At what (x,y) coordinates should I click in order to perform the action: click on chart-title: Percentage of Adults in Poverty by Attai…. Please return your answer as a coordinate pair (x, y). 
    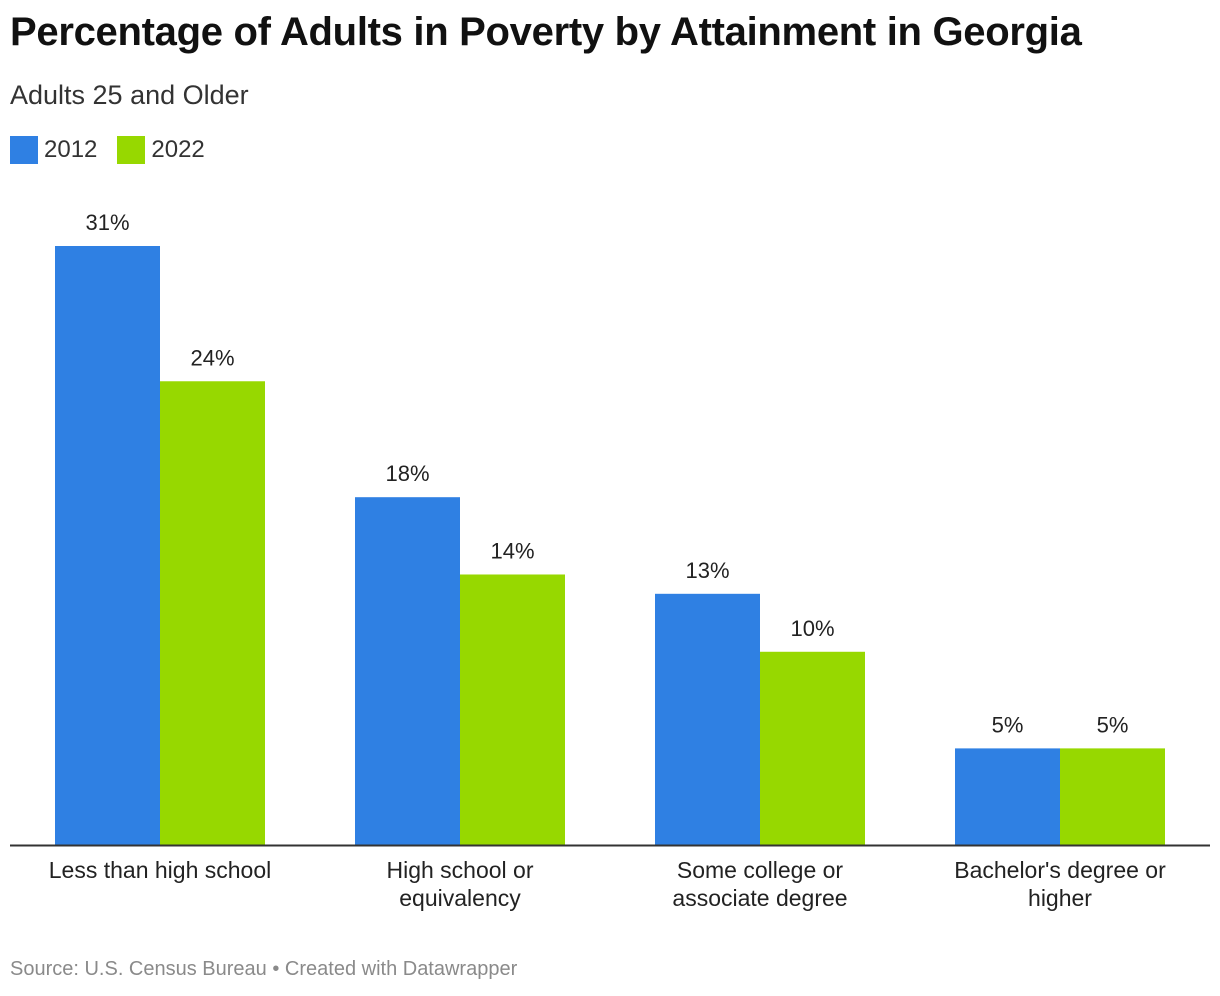
    Looking at the image, I should click on (546, 32).